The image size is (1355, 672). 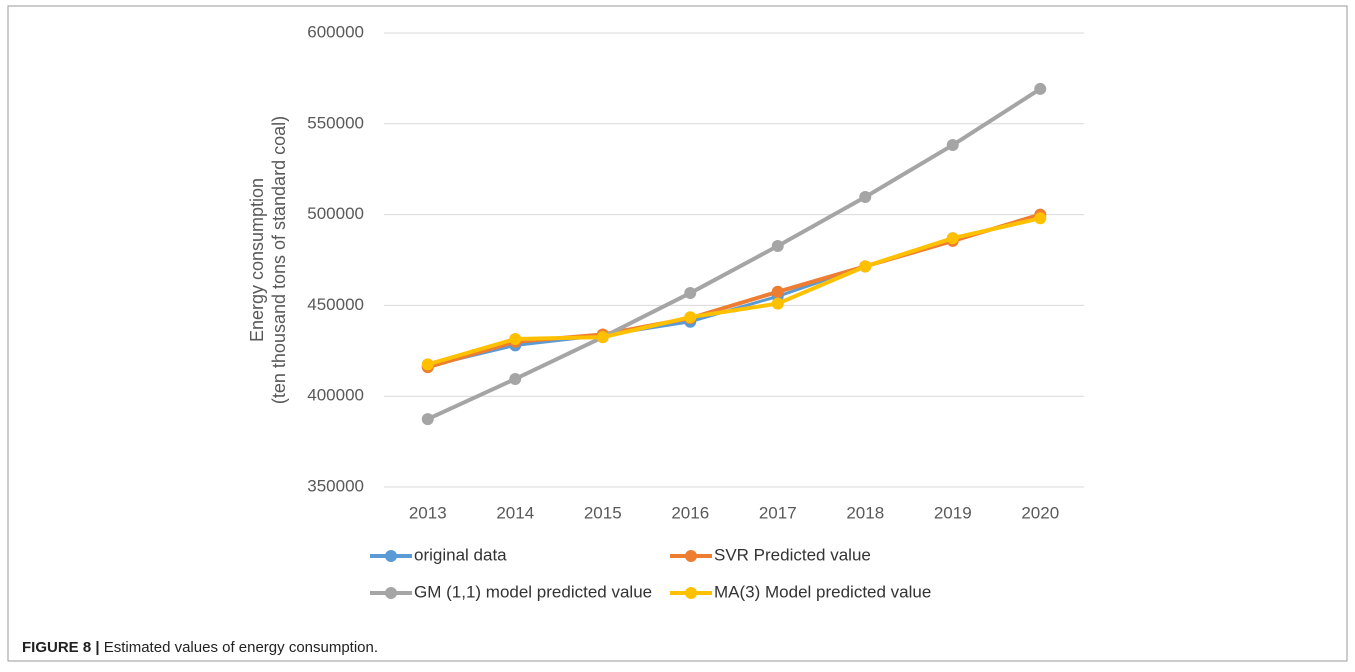 What do you see at coordinates (335, 31) in the screenshot?
I see `y-tick-label: 600000` at bounding box center [335, 31].